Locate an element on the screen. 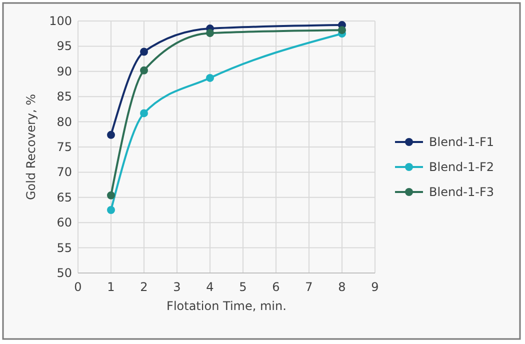 Image resolution: width=525 pixels, height=344 pixels. x-tick-label: 0 is located at coordinates (78, 287).